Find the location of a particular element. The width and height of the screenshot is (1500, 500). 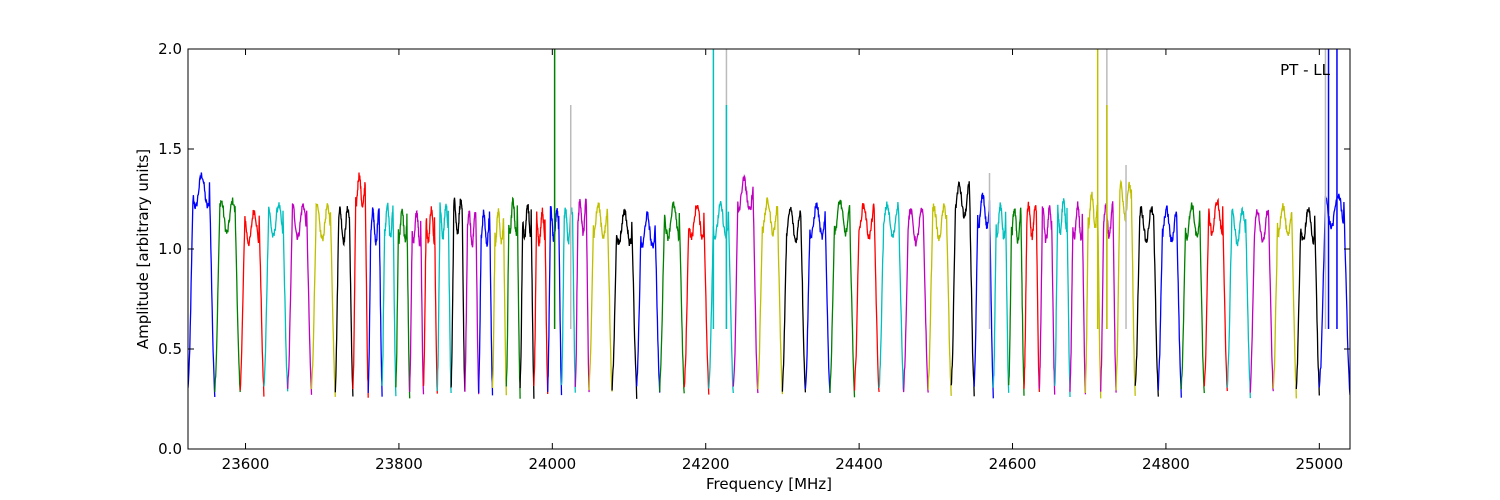

x-tick-label: 24600 is located at coordinates (1013, 464).